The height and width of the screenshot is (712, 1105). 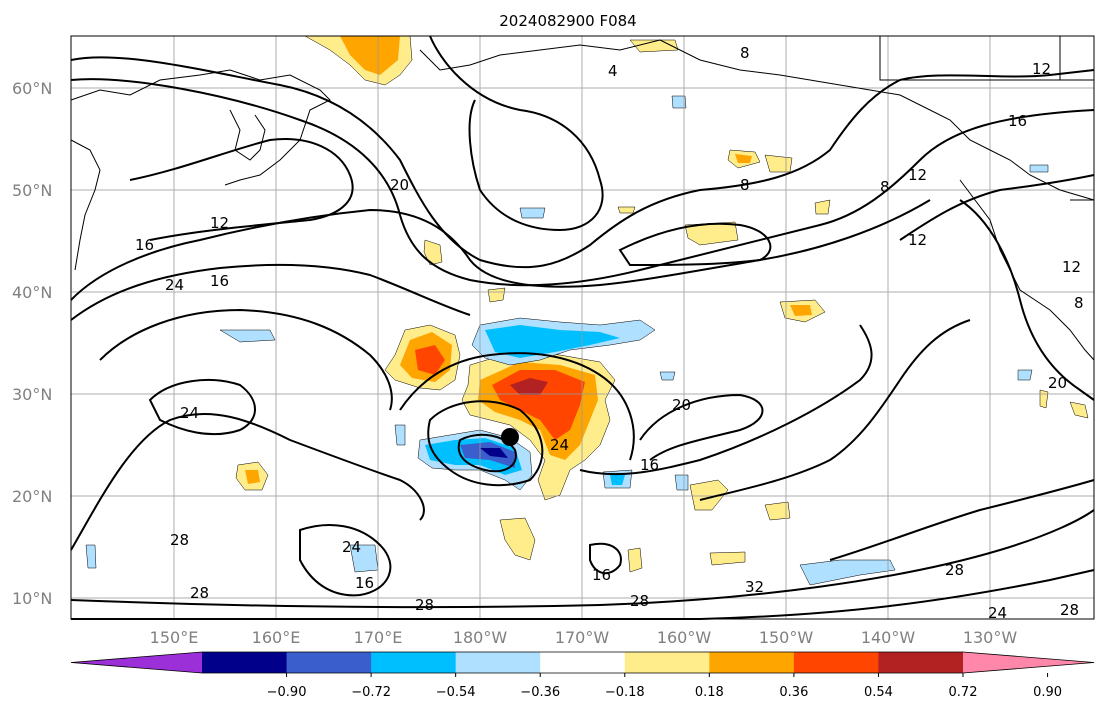 I want to click on lat-label: 40°N, so click(x=32, y=292).